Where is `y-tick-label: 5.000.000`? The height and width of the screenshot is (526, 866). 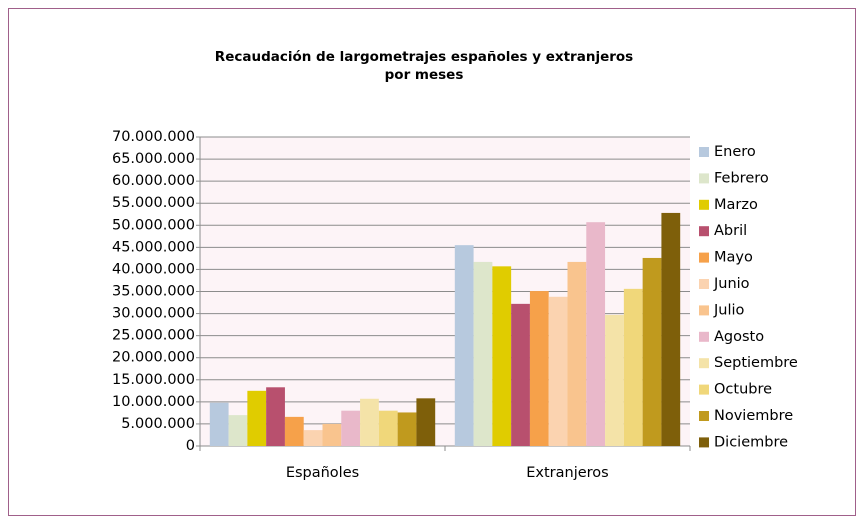
y-tick-label: 5.000.000 is located at coordinates (158, 424).